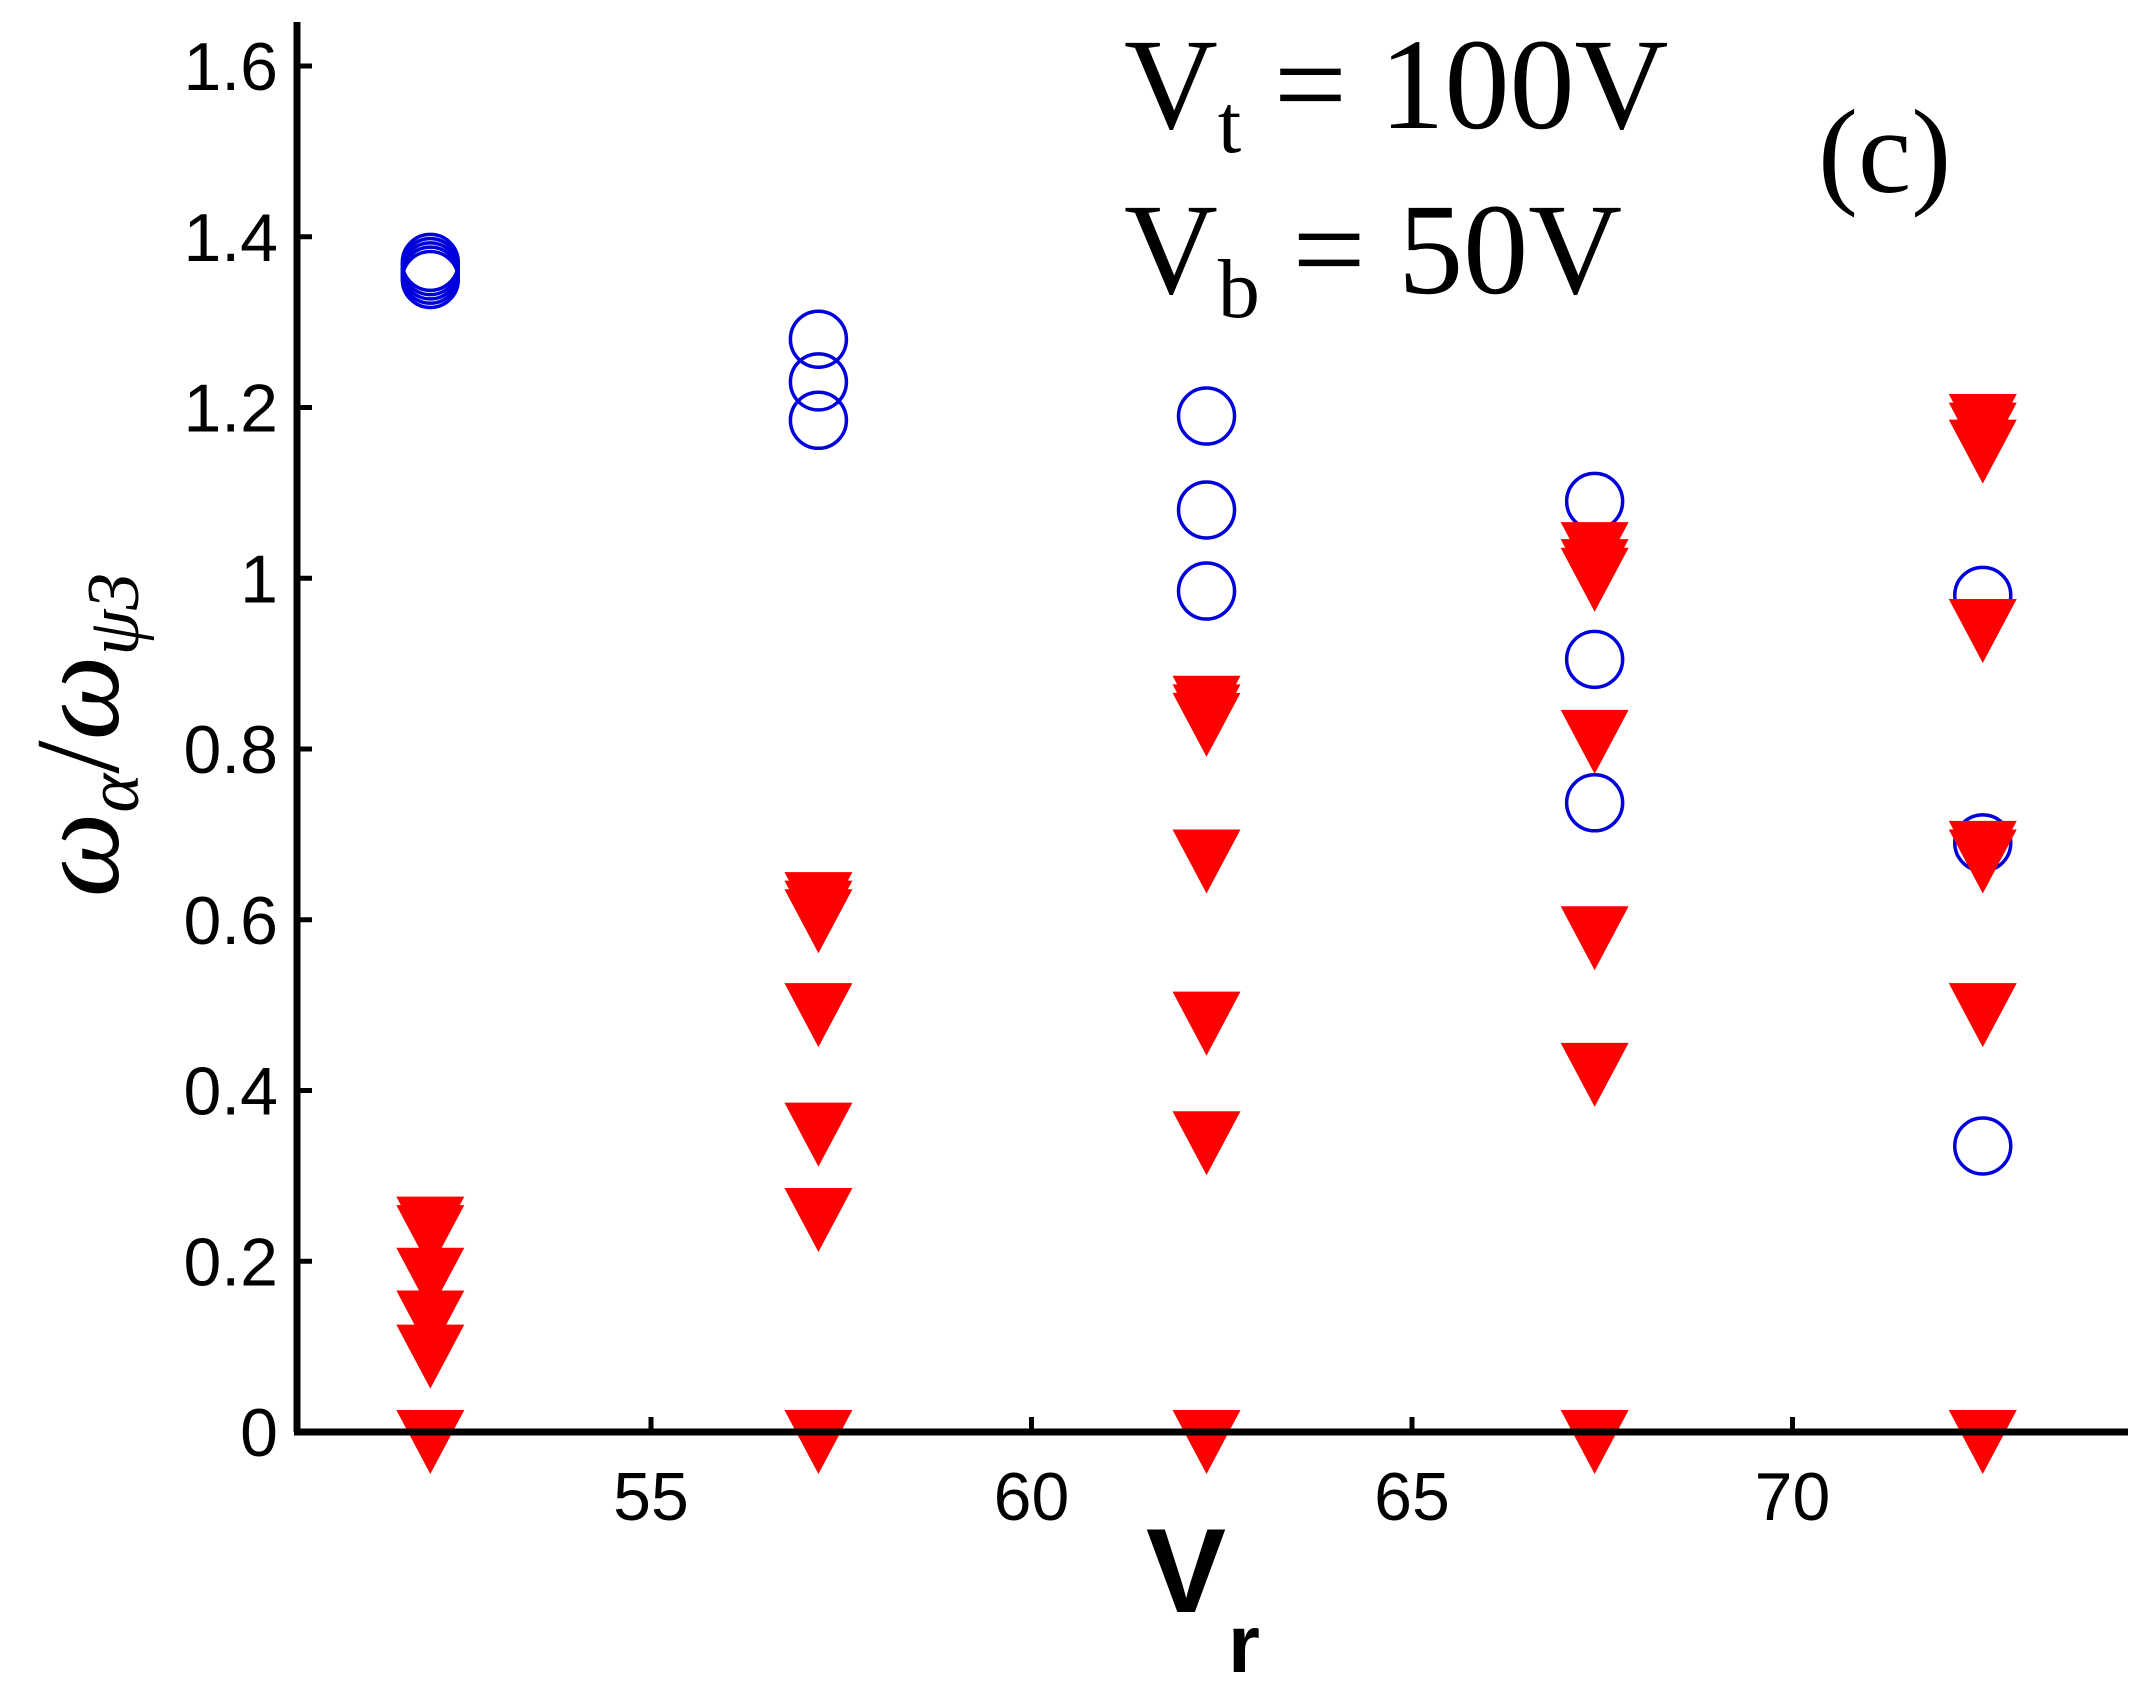 Image resolution: width=2138 pixels, height=1693 pixels. Describe the element at coordinates (1229, 124) in the screenshot. I see `annotation-vt-subscript: t` at that location.